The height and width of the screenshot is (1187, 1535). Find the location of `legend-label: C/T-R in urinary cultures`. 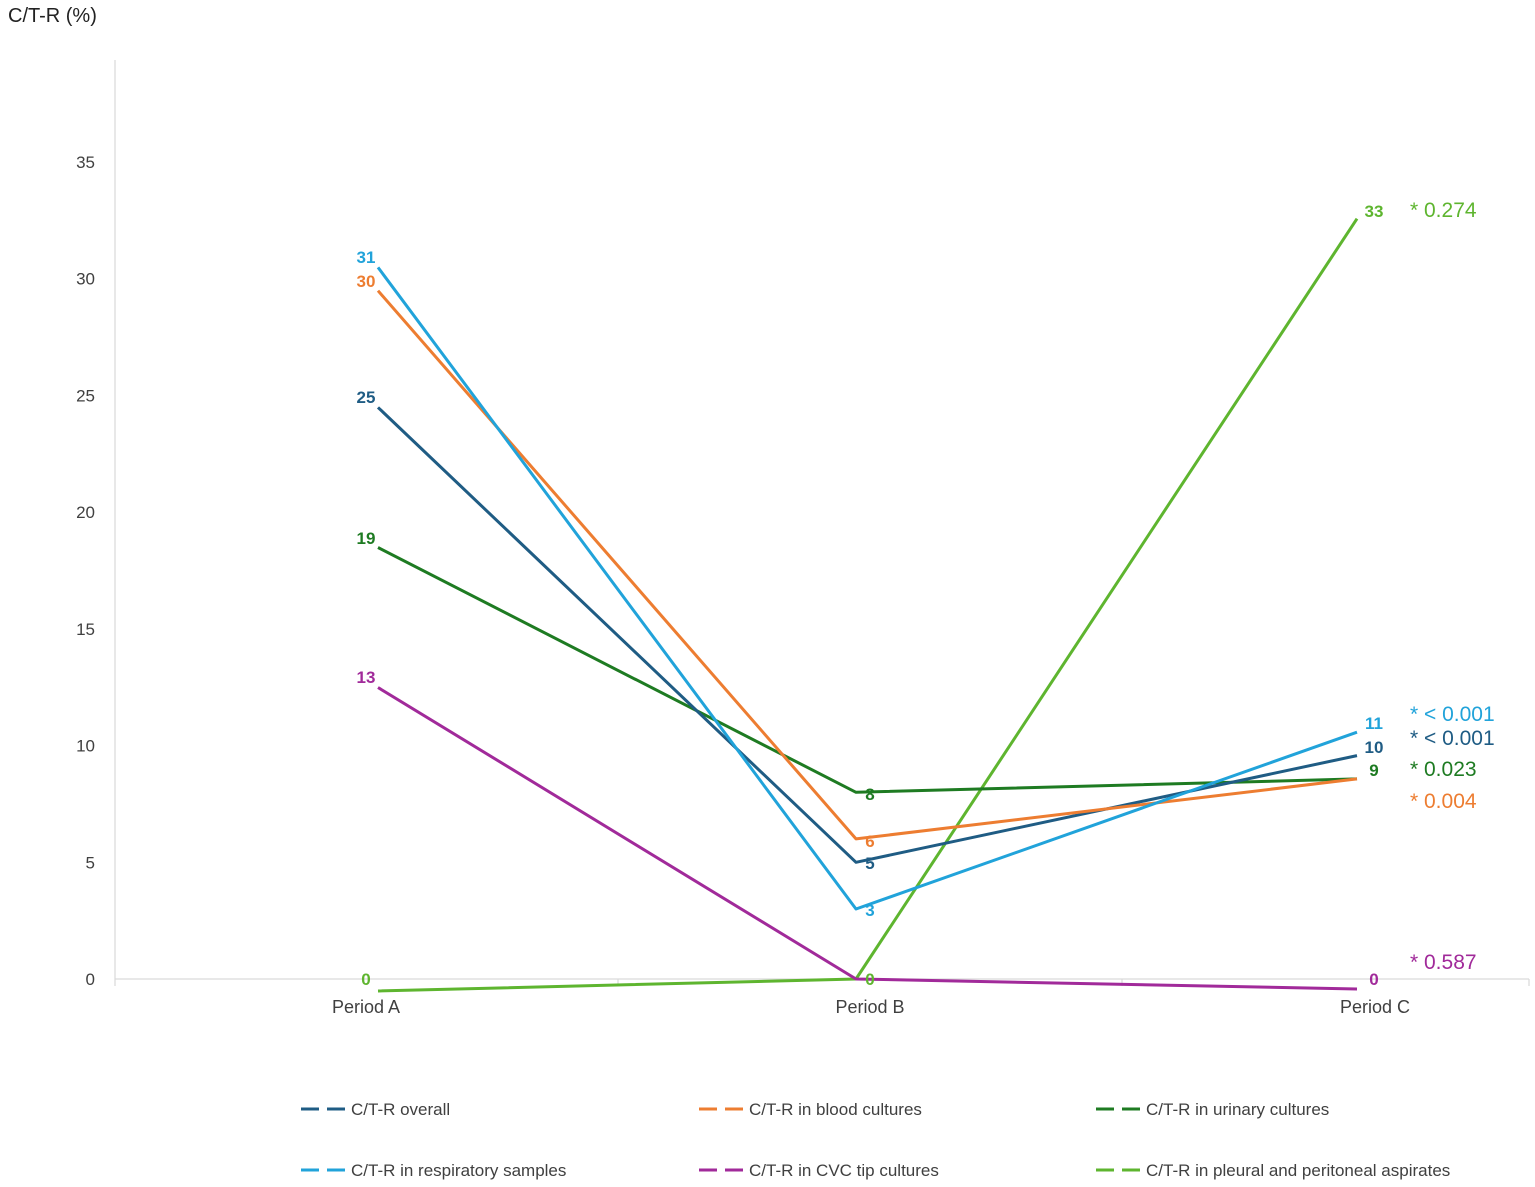

legend-label: C/T-R in urinary cultures is located at coordinates (1237, 1109).